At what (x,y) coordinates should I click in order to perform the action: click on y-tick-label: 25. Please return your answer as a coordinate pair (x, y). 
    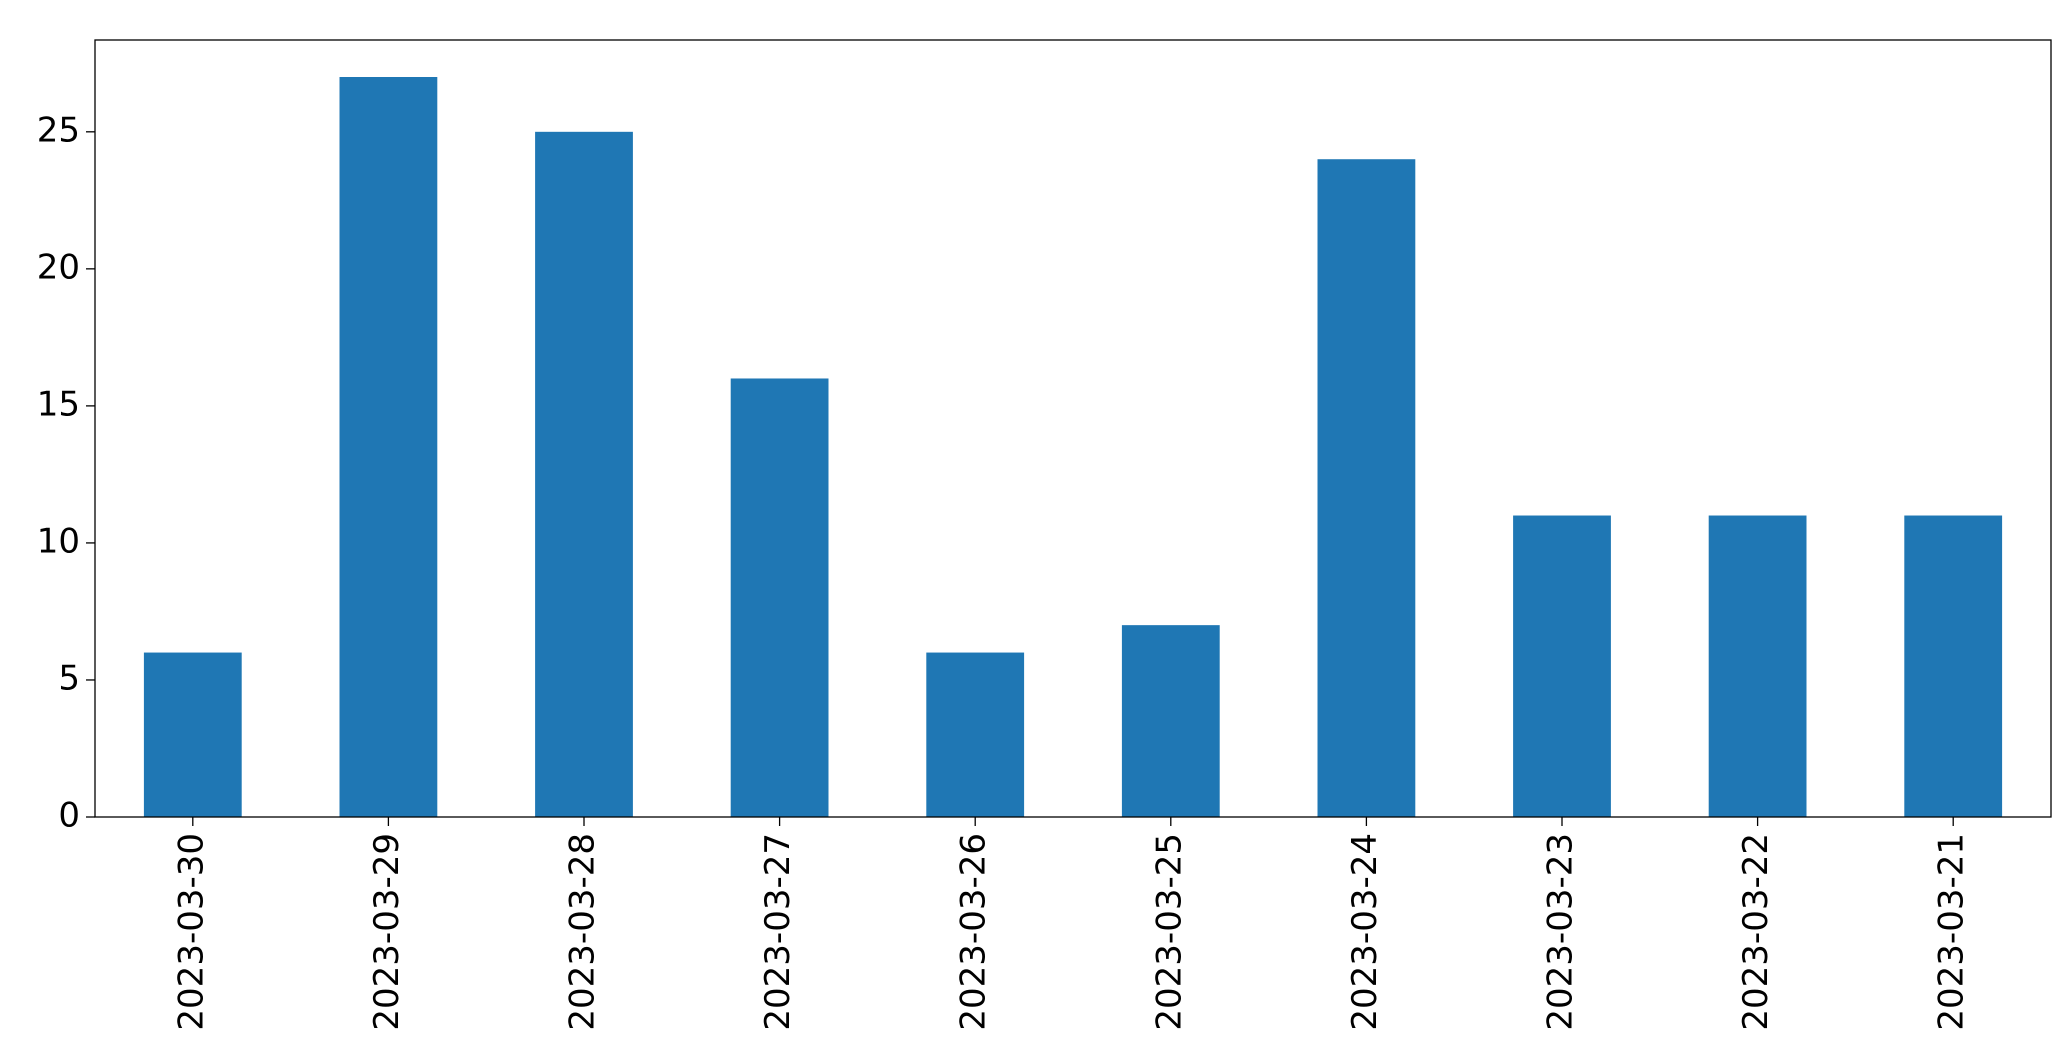
    Looking at the image, I should click on (58, 130).